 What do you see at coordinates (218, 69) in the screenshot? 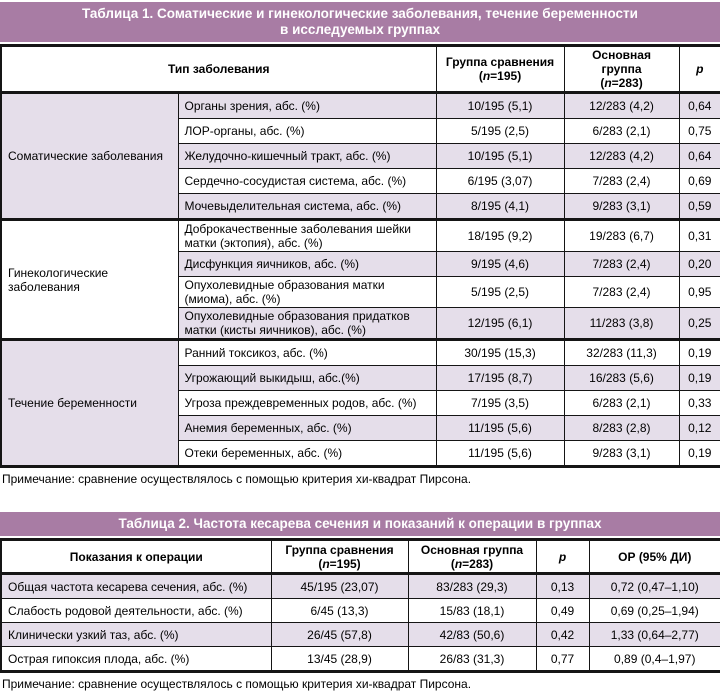
I see `table1-header-type: Тип заболевания` at bounding box center [218, 69].